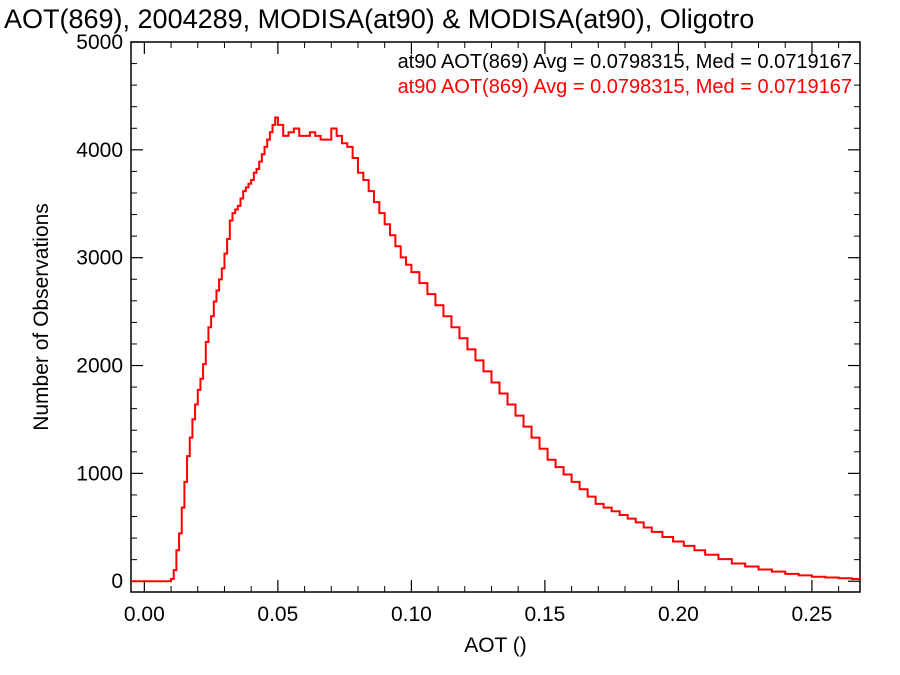  I want to click on x-tick-label: 0.25, so click(811, 614).